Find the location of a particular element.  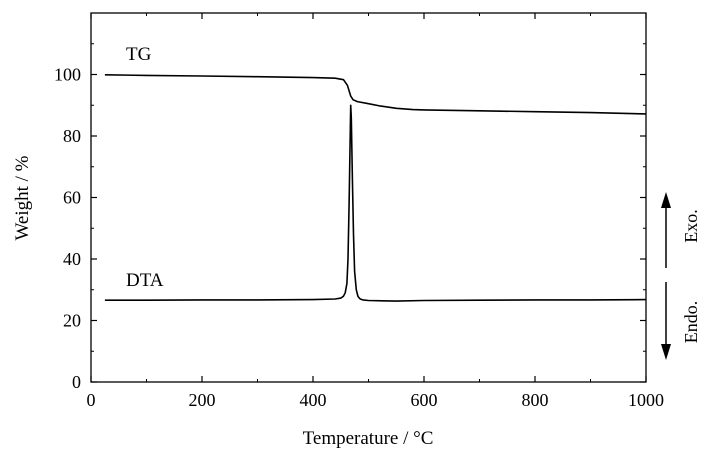

x-tick-label: 1000 is located at coordinates (646, 400).